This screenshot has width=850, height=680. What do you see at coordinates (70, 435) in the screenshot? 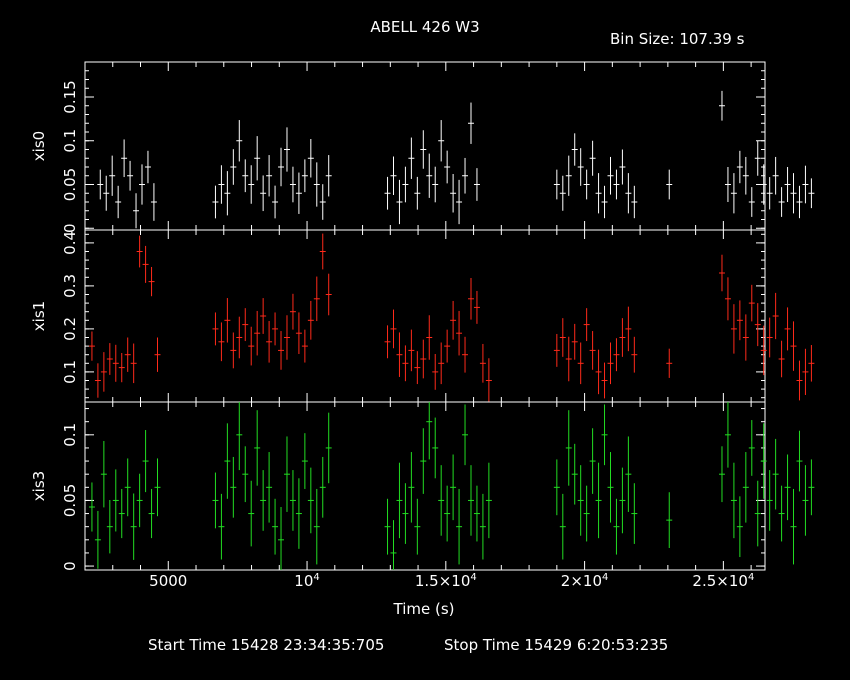
I see `xis3-ytick-label: 0.1` at bounding box center [70, 435].